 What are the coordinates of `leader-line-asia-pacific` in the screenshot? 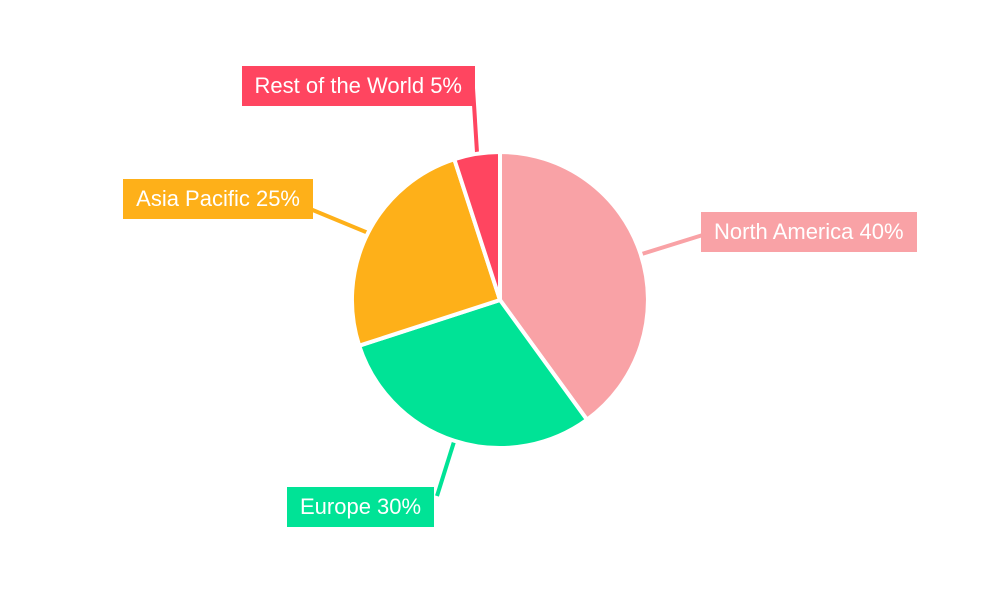 It's located at (336, 220).